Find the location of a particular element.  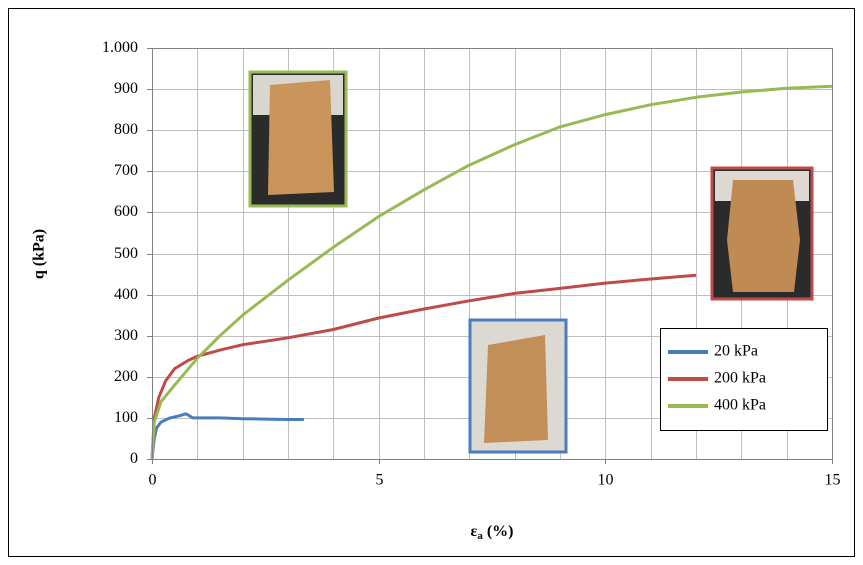

series-line is located at coordinates (227, 436).